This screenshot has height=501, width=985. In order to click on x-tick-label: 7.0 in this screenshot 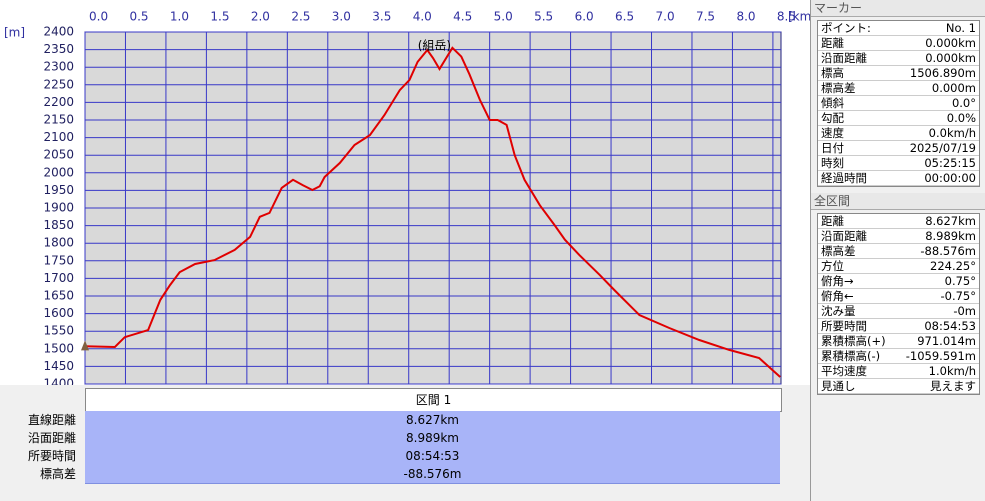, I will do `click(665, 17)`.